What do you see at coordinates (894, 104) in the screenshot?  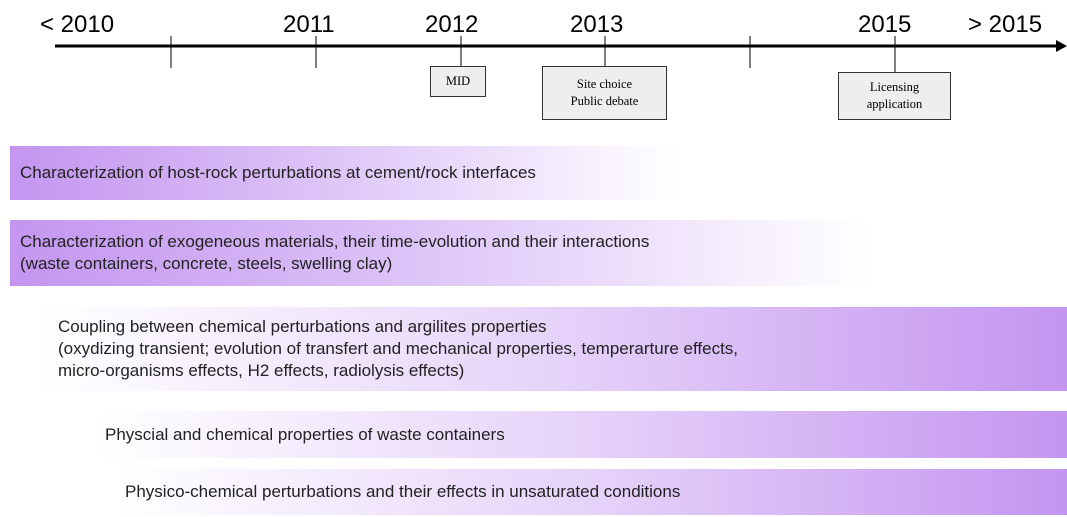 I see `milestone-text: application` at bounding box center [894, 104].